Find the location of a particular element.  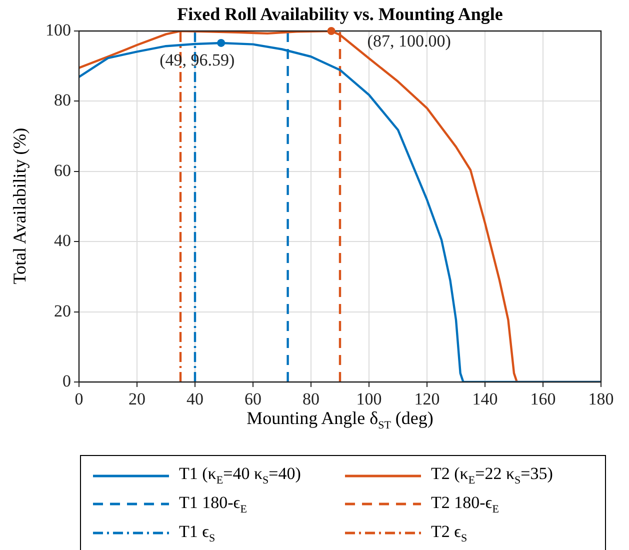

x-tick-label: 0 is located at coordinates (79, 399).